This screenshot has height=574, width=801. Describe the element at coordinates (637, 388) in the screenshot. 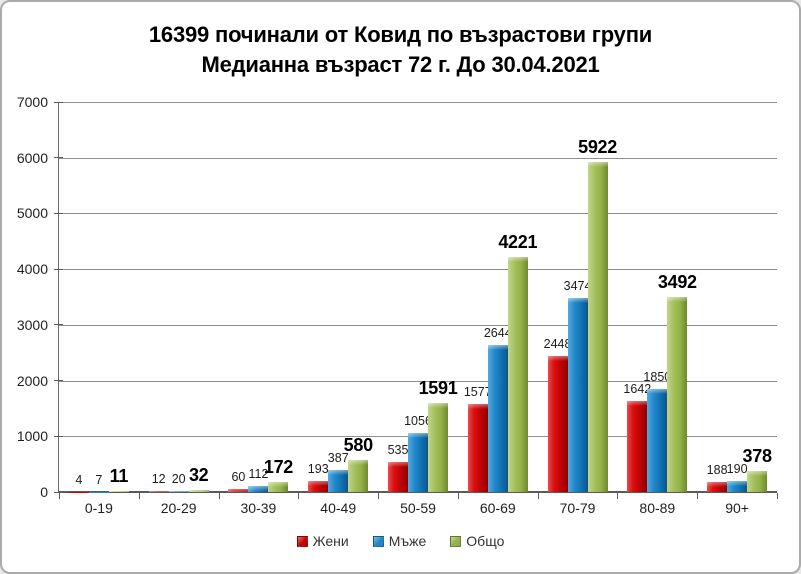

I see `bar-value-label-Жени-80-89: 1642` at that location.